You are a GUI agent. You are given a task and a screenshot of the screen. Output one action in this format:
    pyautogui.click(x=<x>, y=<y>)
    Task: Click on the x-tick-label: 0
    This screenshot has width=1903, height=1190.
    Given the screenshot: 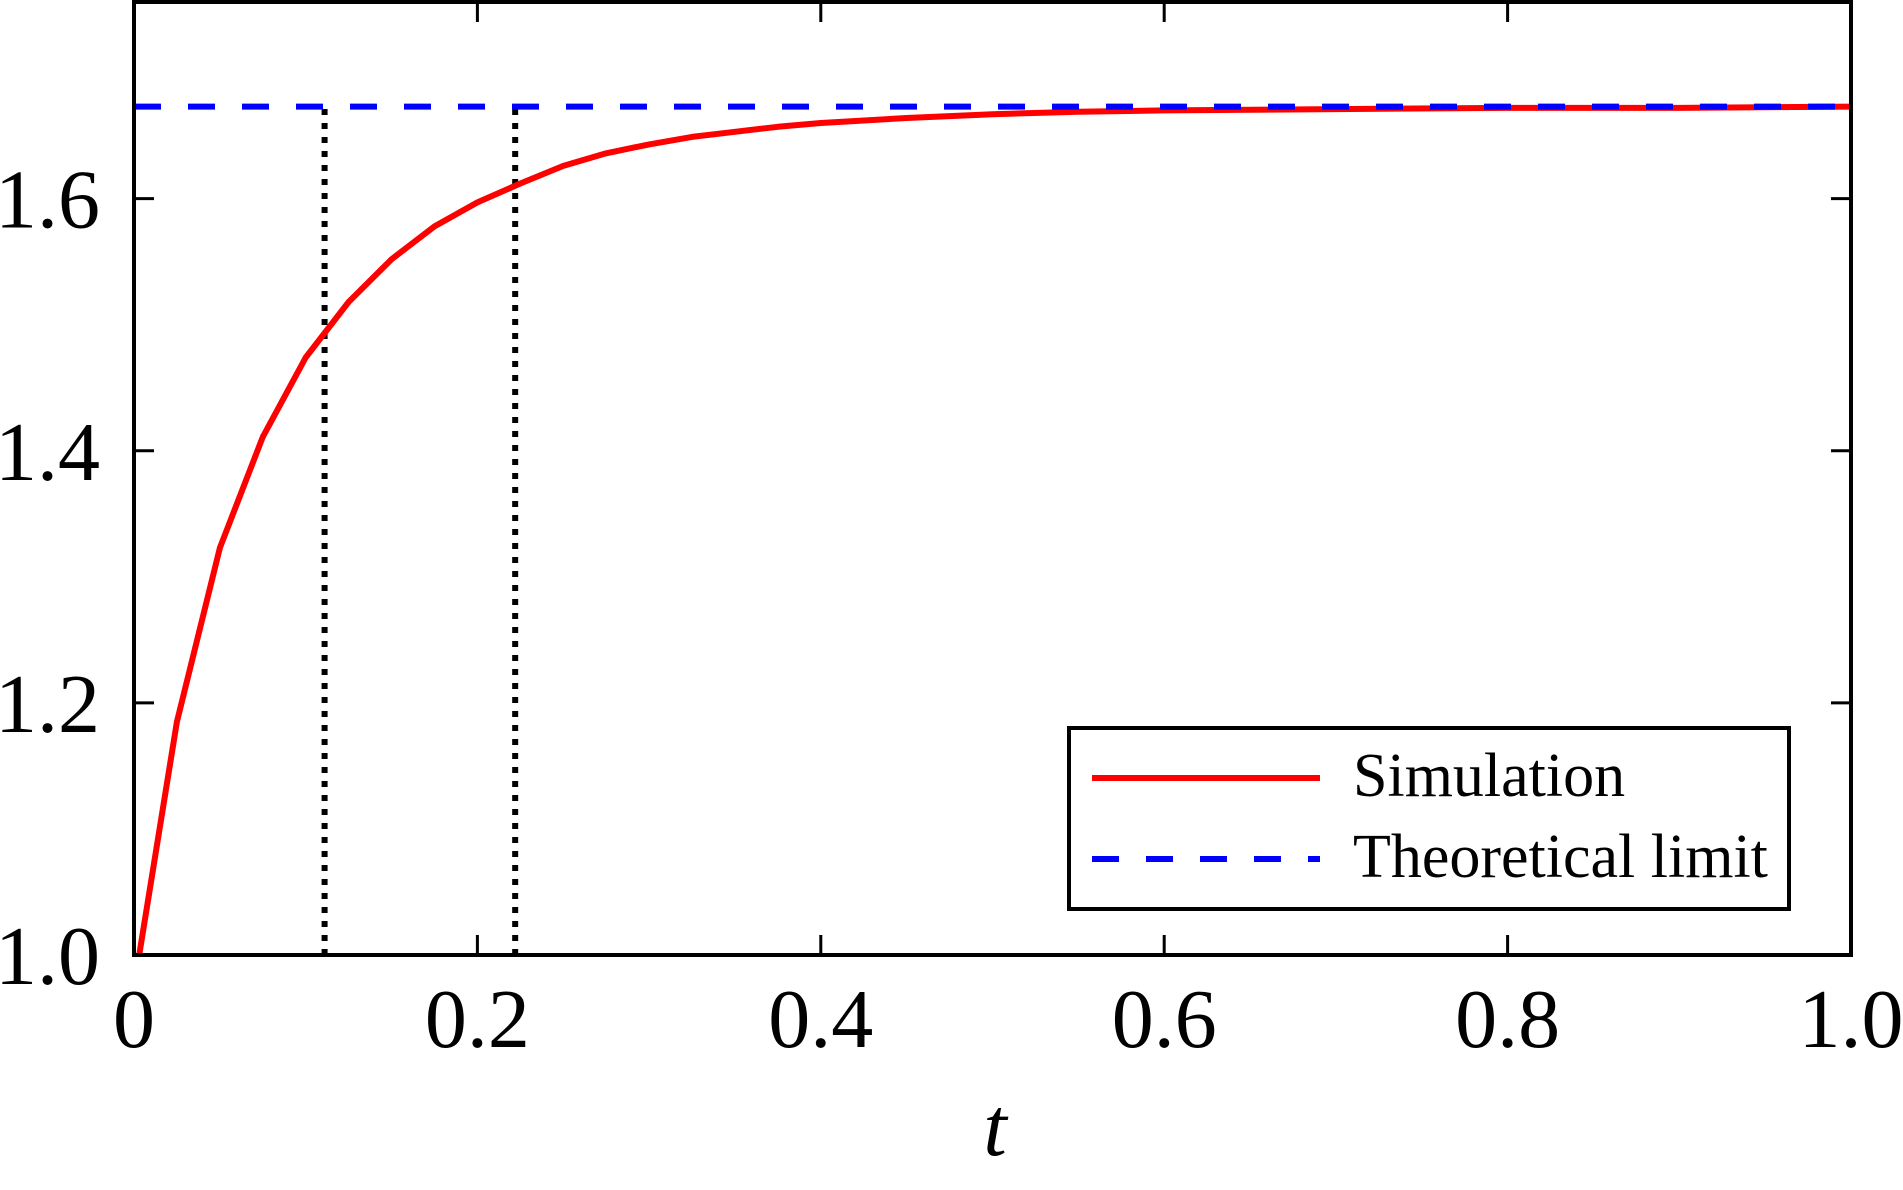 What is the action you would take?
    pyautogui.click(x=134, y=1019)
    